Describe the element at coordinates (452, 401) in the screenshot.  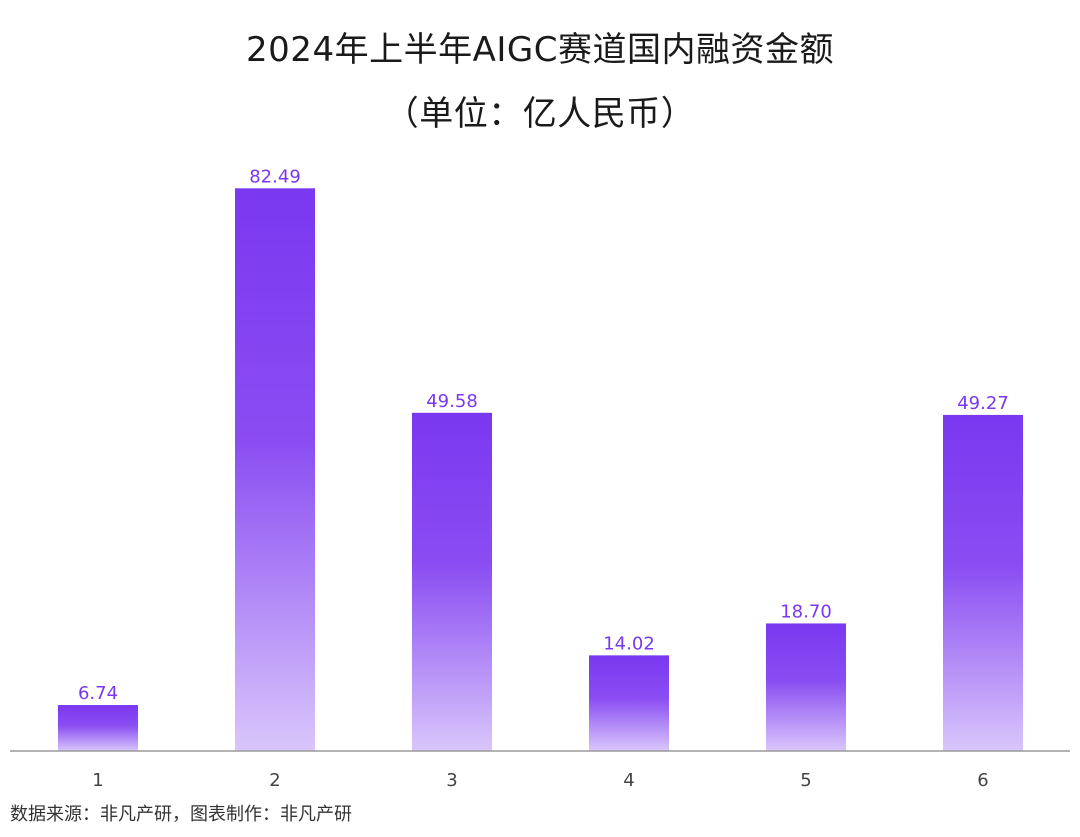
I see `data-label-3: 49.58` at that location.